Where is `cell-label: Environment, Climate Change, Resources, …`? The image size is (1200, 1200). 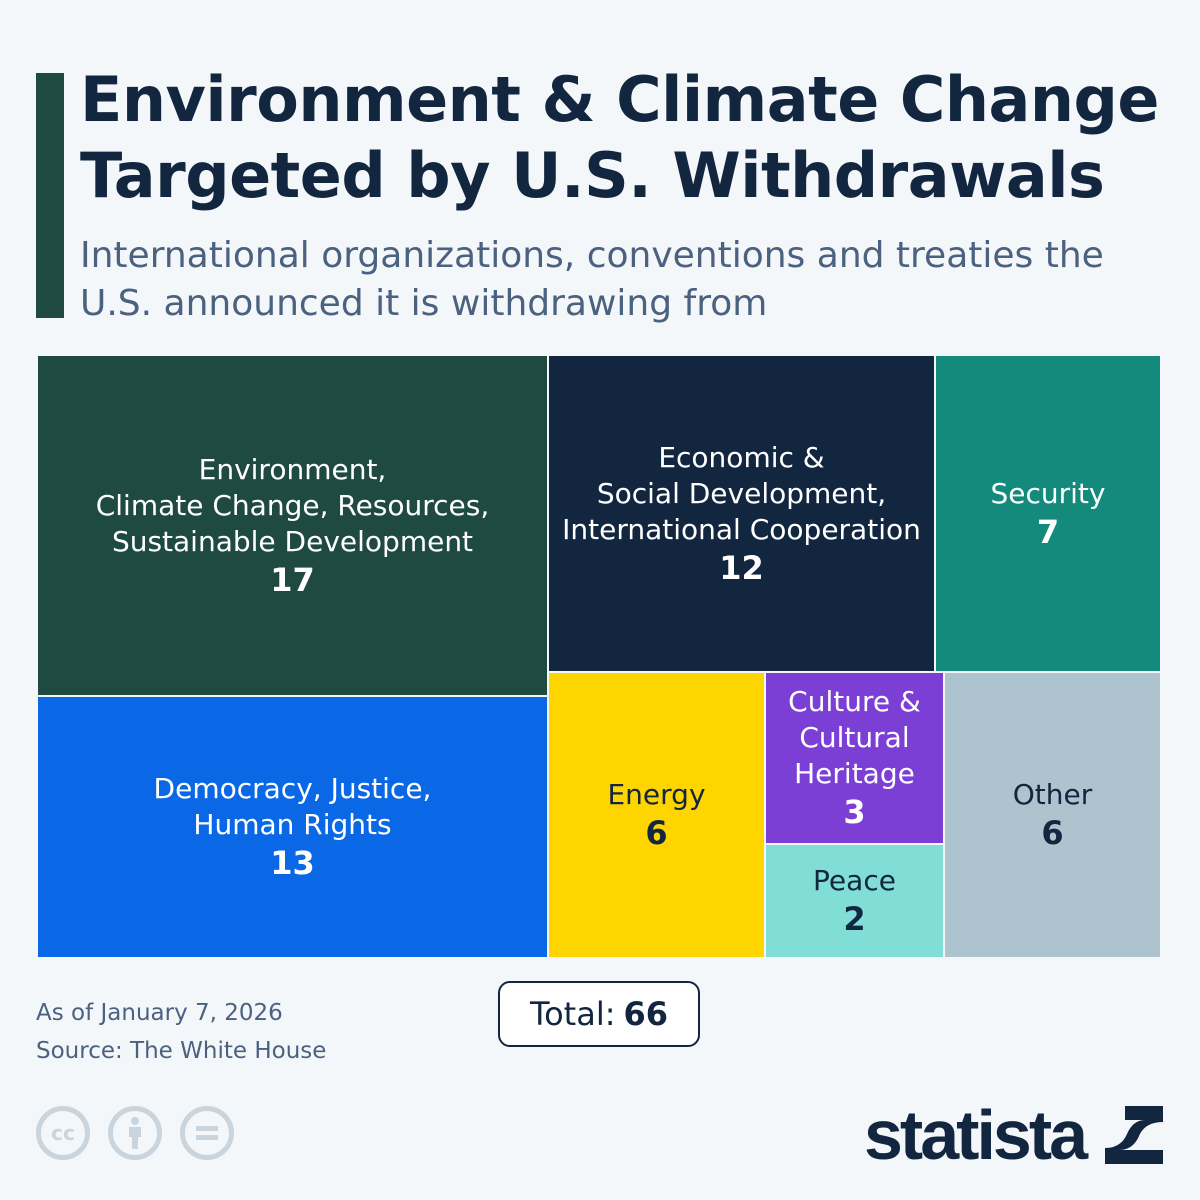 cell-label: Environment, Climate Change, Resources, … is located at coordinates (292, 505).